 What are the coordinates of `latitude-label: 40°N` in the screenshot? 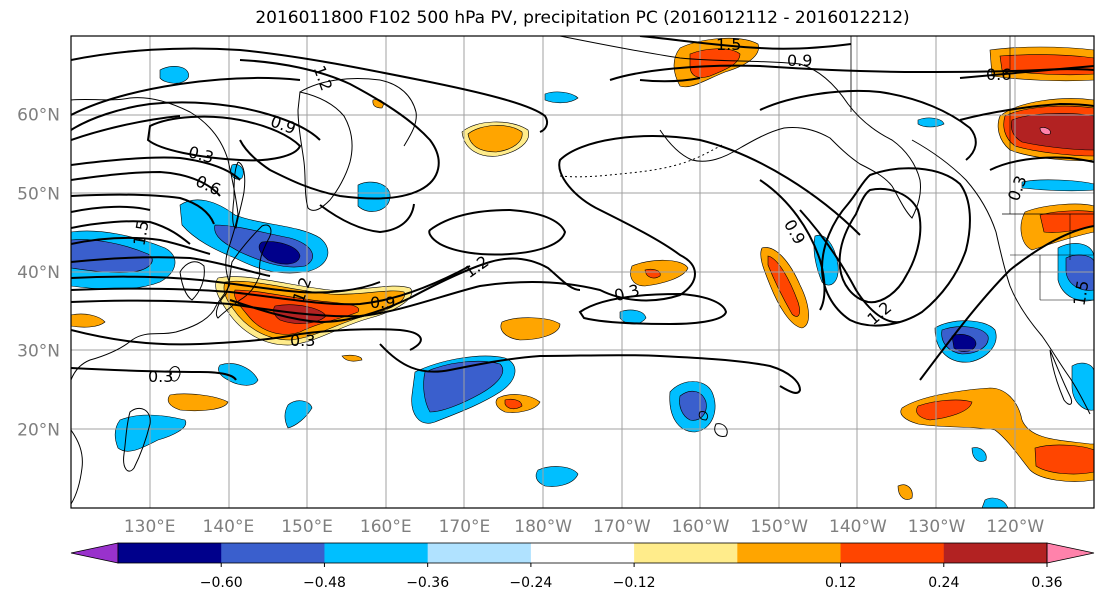 It's located at (38, 273).